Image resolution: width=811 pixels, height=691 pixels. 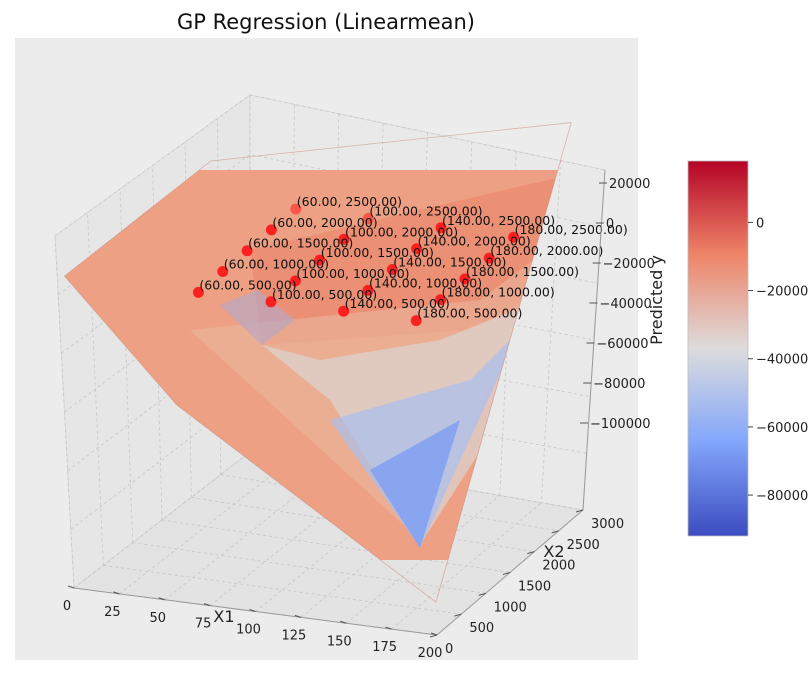 I want to click on x1-tick-label: 175, so click(x=384, y=647).